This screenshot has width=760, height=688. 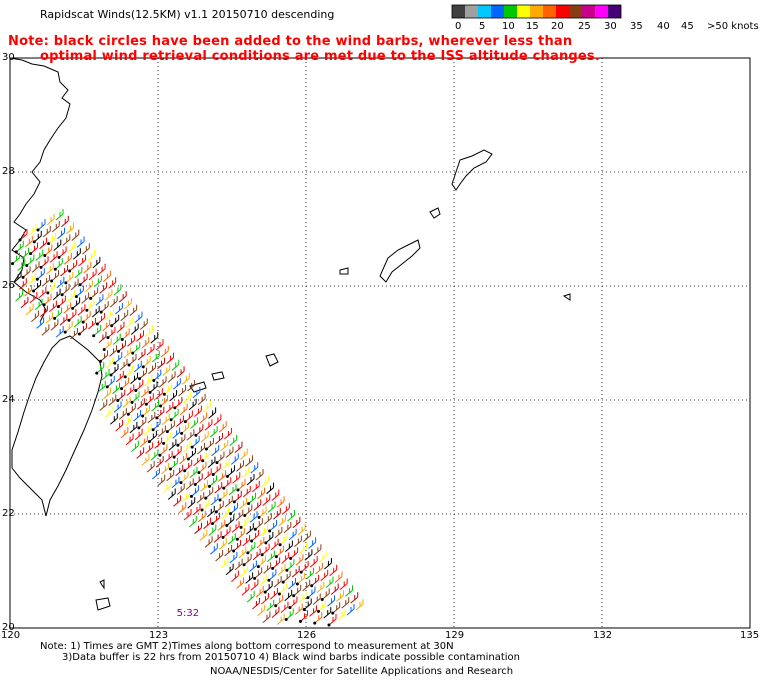 What do you see at coordinates (584, 26) in the screenshot?
I see `legend-tick-label: 25` at bounding box center [584, 26].